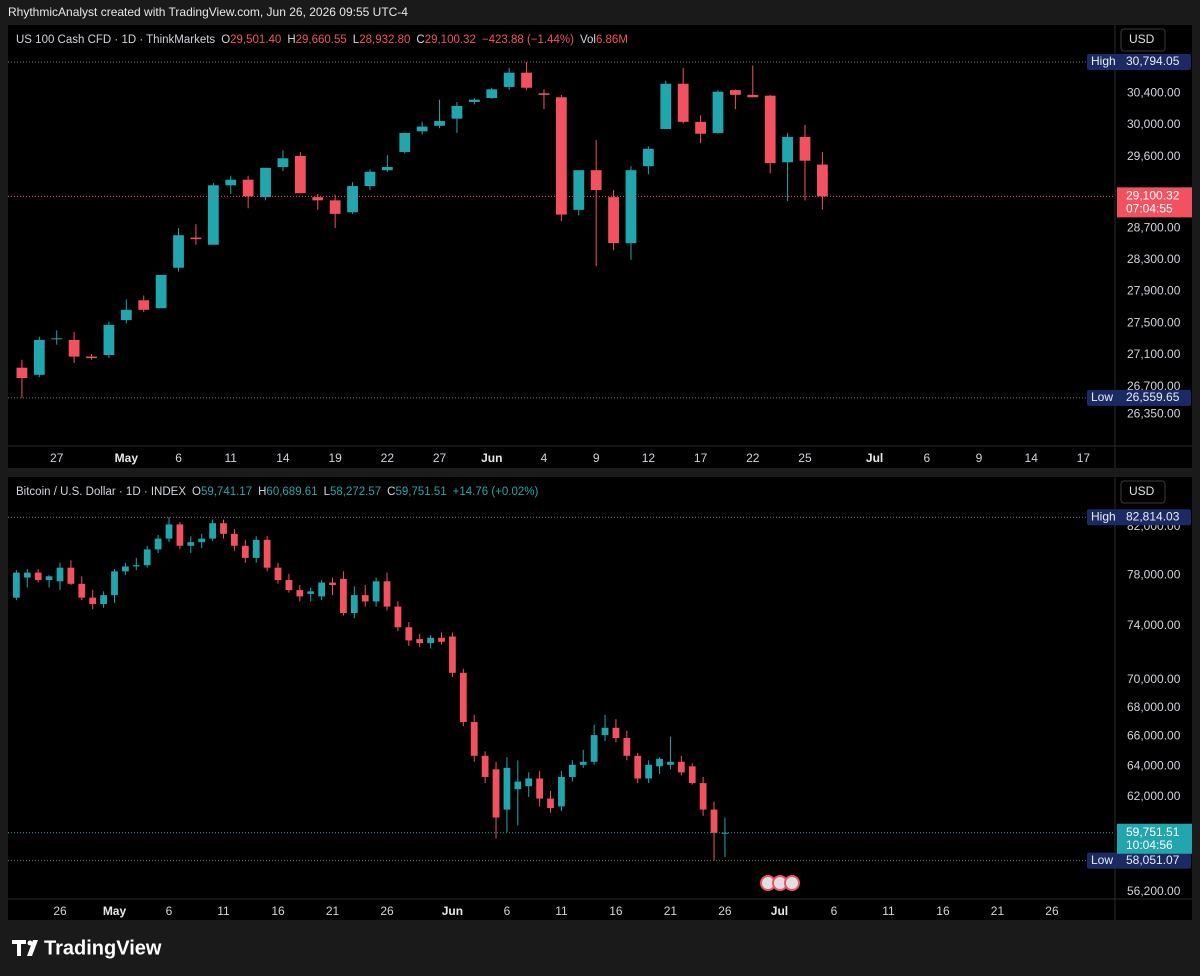 The image size is (1200, 976). What do you see at coordinates (979, 458) in the screenshot?
I see `x-tick-label: 9` at bounding box center [979, 458].